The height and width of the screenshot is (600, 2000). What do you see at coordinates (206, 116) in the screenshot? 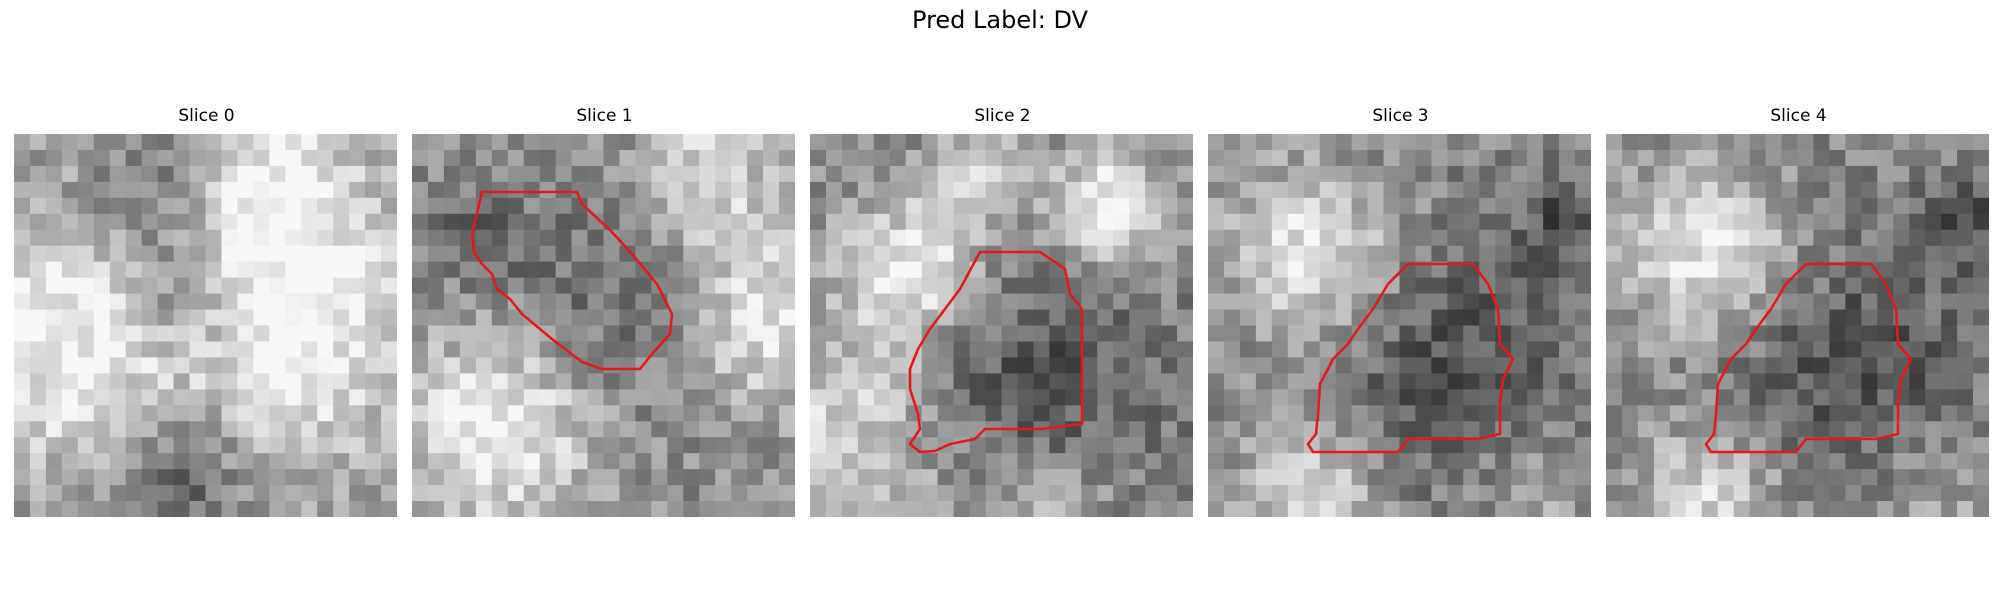
I see `slice-title: Slice 0` at bounding box center [206, 116].